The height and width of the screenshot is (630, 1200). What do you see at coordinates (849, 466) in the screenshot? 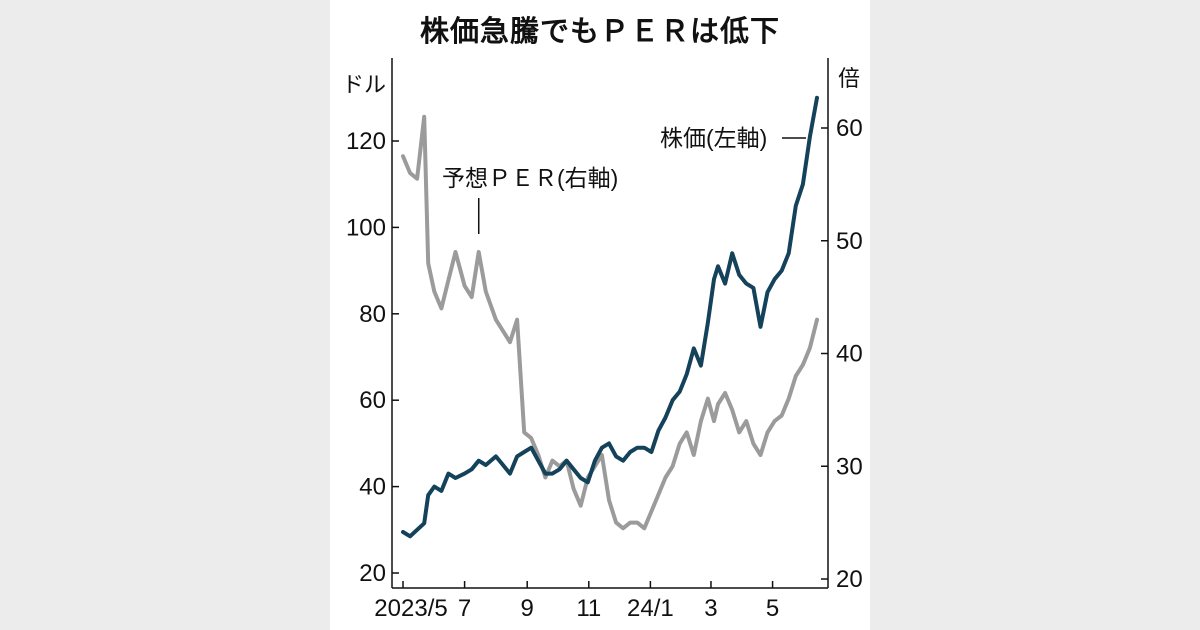
I see `right-axis-tick-label: 30` at bounding box center [849, 466].